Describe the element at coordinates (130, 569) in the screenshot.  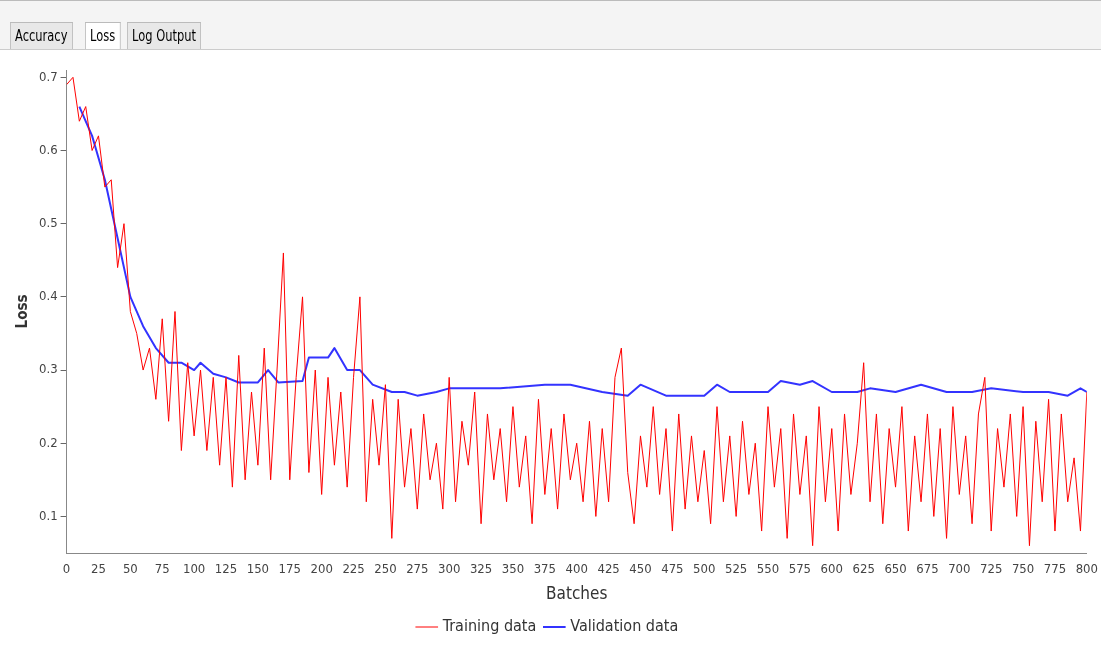
I see `x-tick-label: 50` at that location.